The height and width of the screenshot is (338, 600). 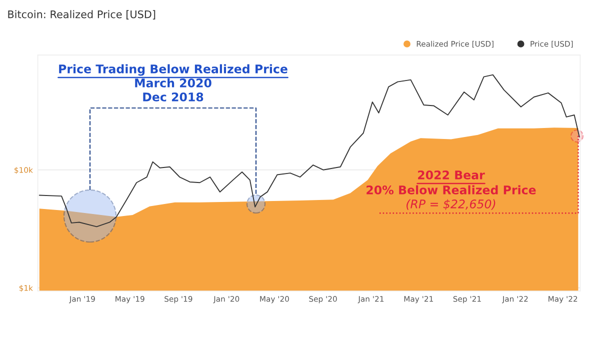 I want to click on chart-title: Bitcoin: Realized Price [USD], so click(x=82, y=15).